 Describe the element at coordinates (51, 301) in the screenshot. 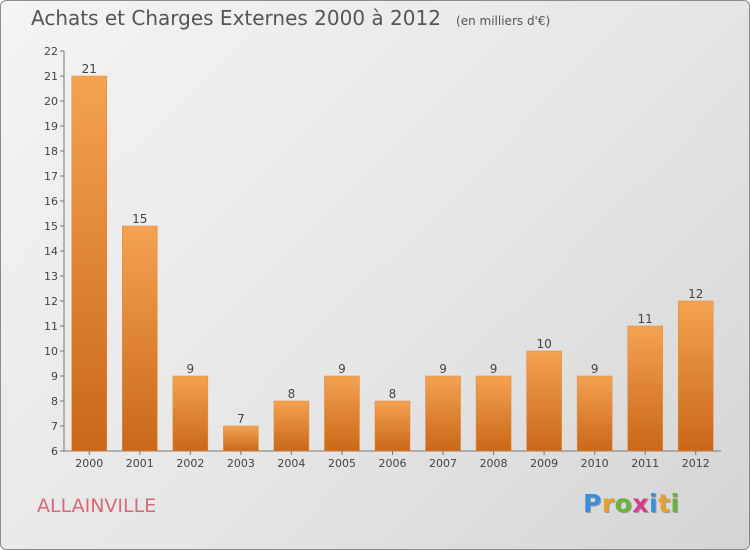

I see `y-tick-label: 12` at that location.